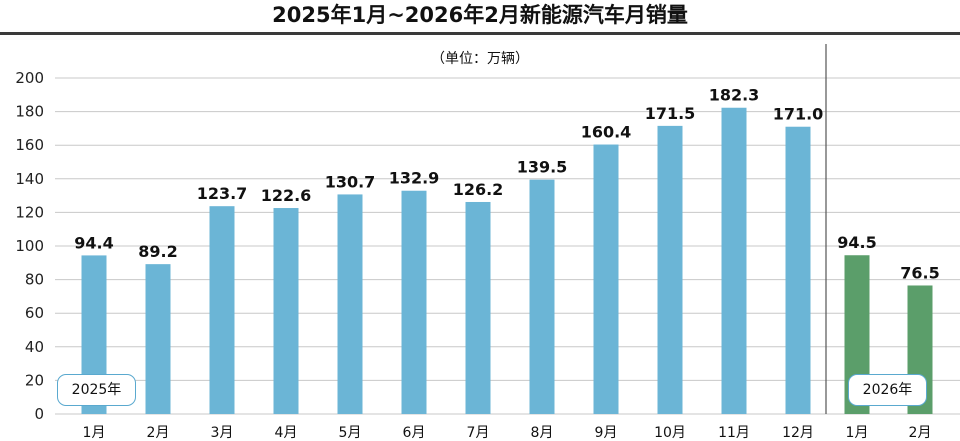 This screenshot has height=441, width=960. I want to click on year-tag-2025: 2025年, so click(96, 390).